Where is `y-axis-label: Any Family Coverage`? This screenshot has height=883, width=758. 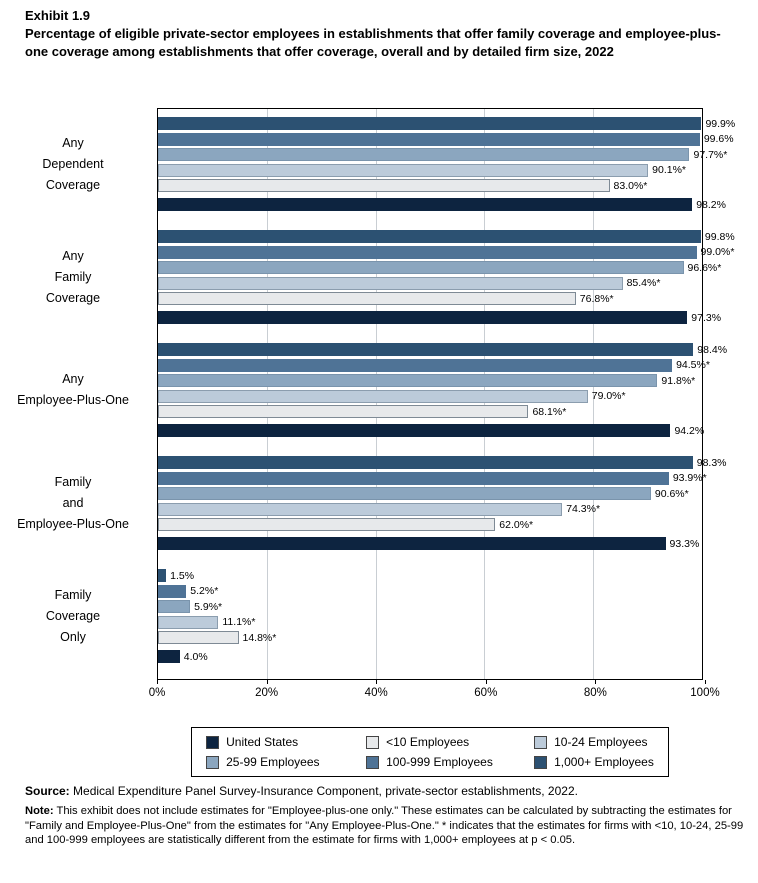
y-axis-label: Any Family Coverage is located at coordinates (74, 277).